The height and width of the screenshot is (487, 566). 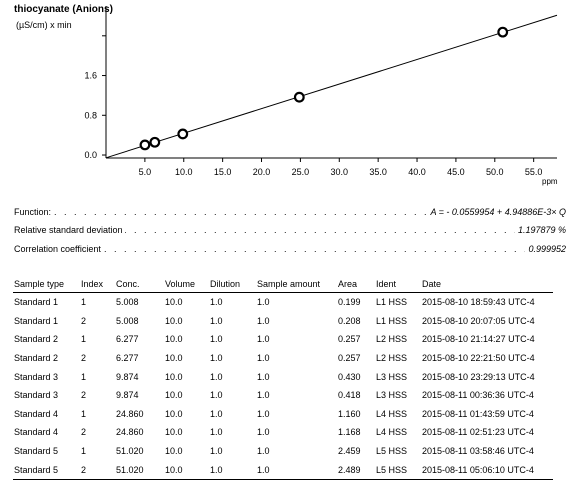 What do you see at coordinates (44, 25) in the screenshot?
I see `y-axis-label: (µS/cm) x min` at bounding box center [44, 25].